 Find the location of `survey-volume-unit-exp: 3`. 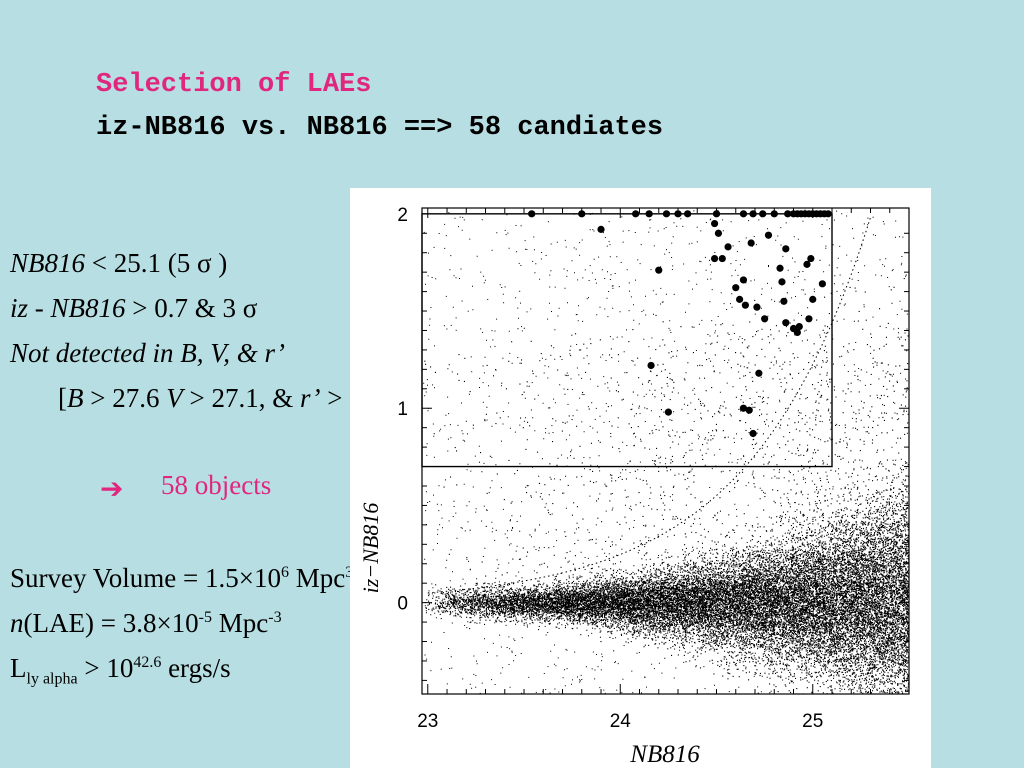

survey-volume-unit-exp: 3 is located at coordinates (349, 572).